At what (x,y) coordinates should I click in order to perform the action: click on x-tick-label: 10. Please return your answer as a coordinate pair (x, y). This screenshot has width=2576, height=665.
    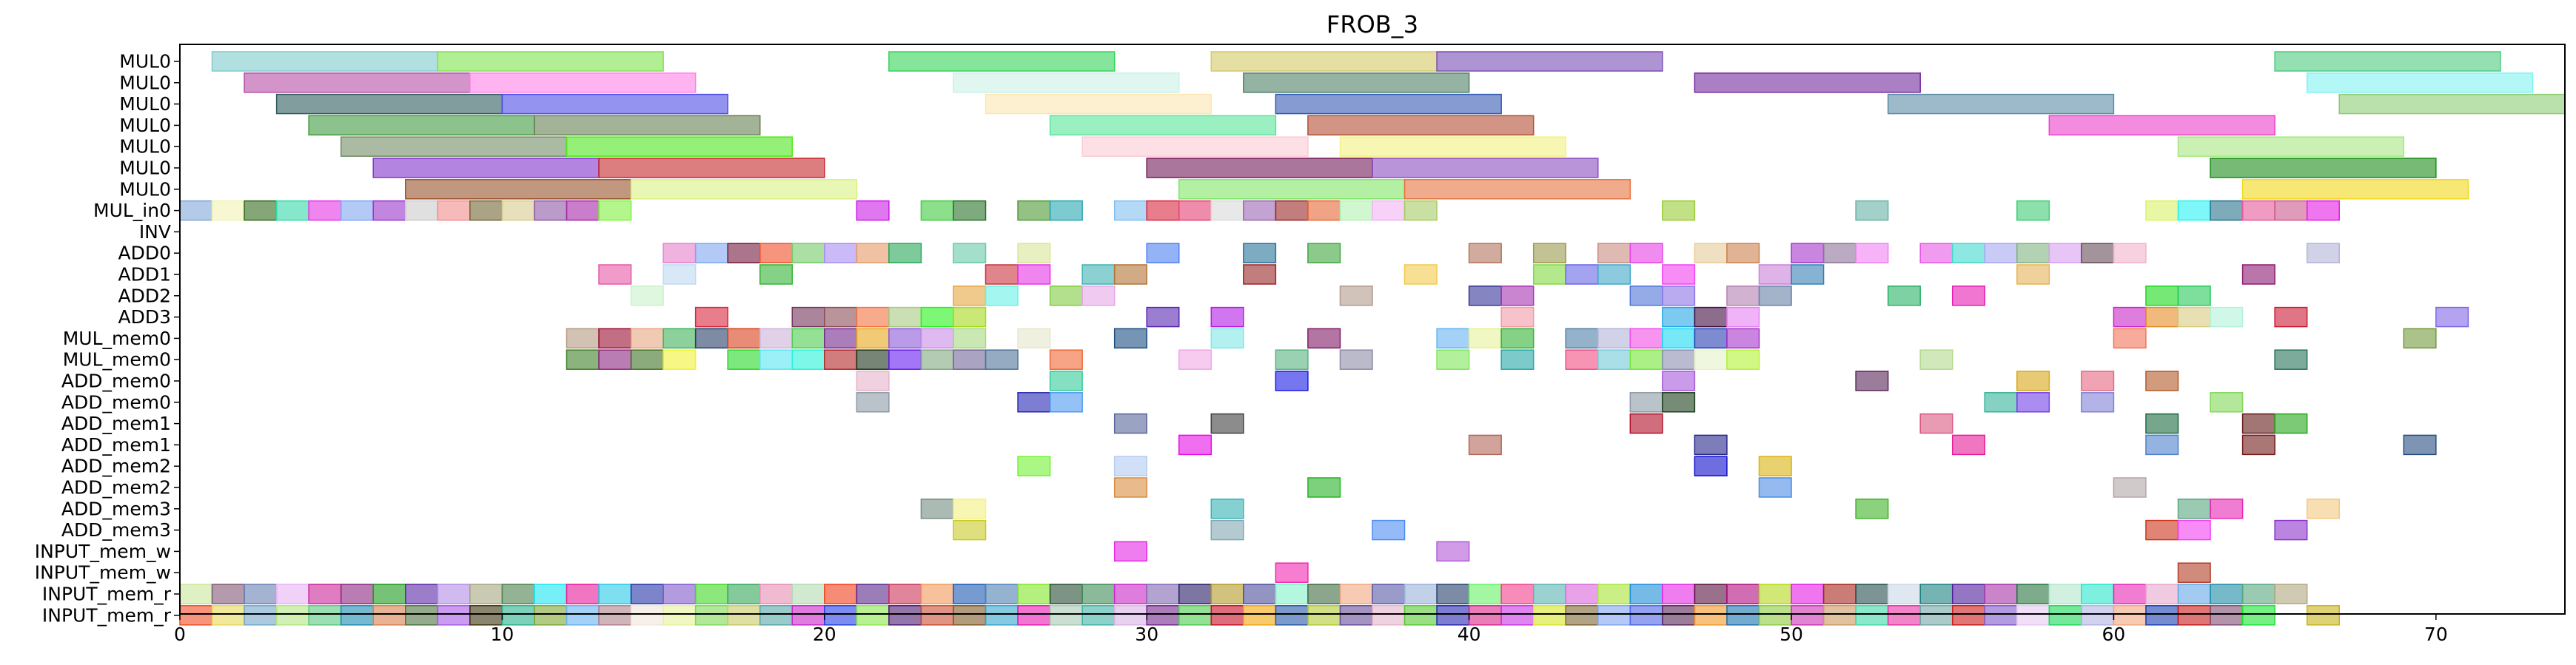
    Looking at the image, I should click on (502, 635).